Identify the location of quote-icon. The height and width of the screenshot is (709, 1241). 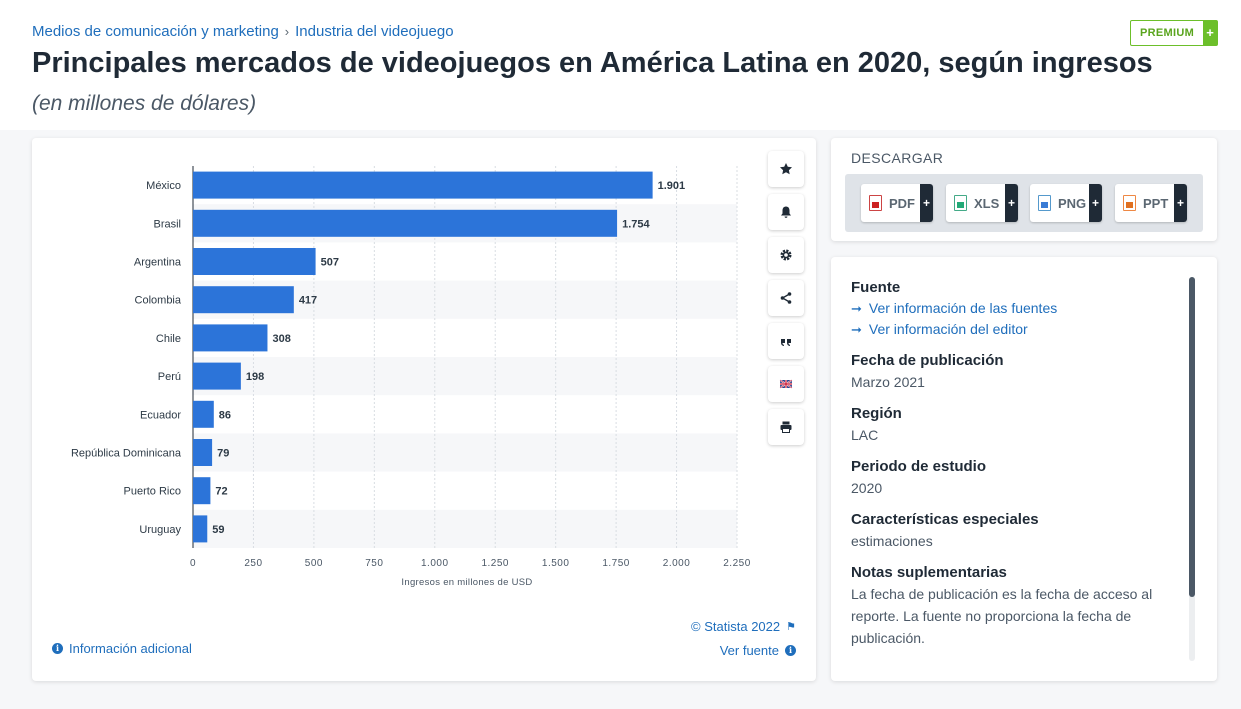
(786, 342).